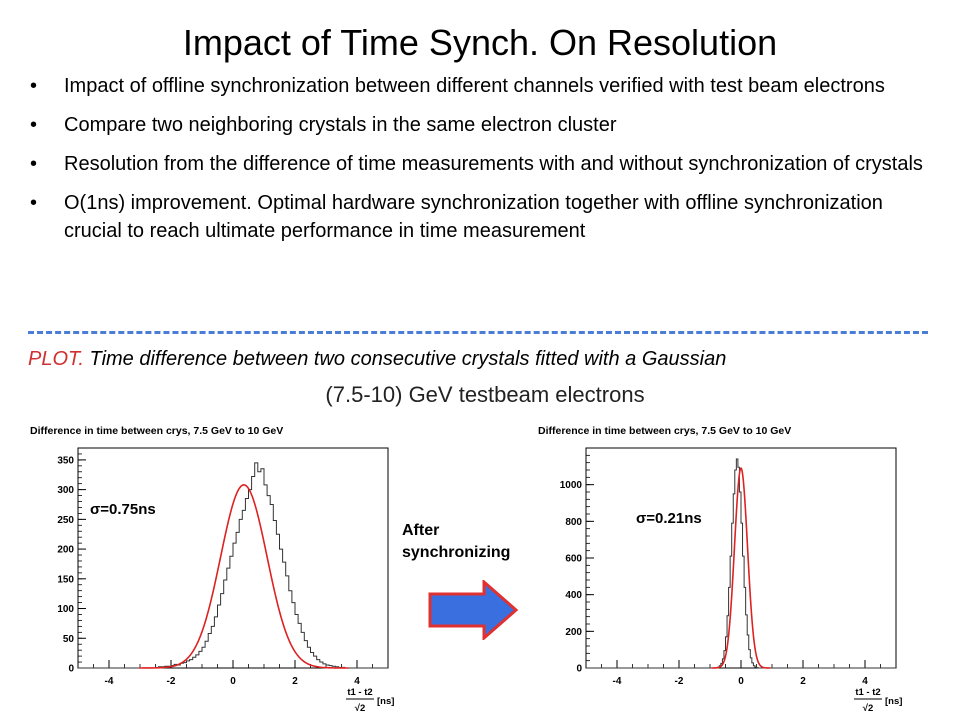 The height and width of the screenshot is (720, 960). Describe the element at coordinates (456, 552) in the screenshot. I see `after-label-line2: synchronizing` at that location.